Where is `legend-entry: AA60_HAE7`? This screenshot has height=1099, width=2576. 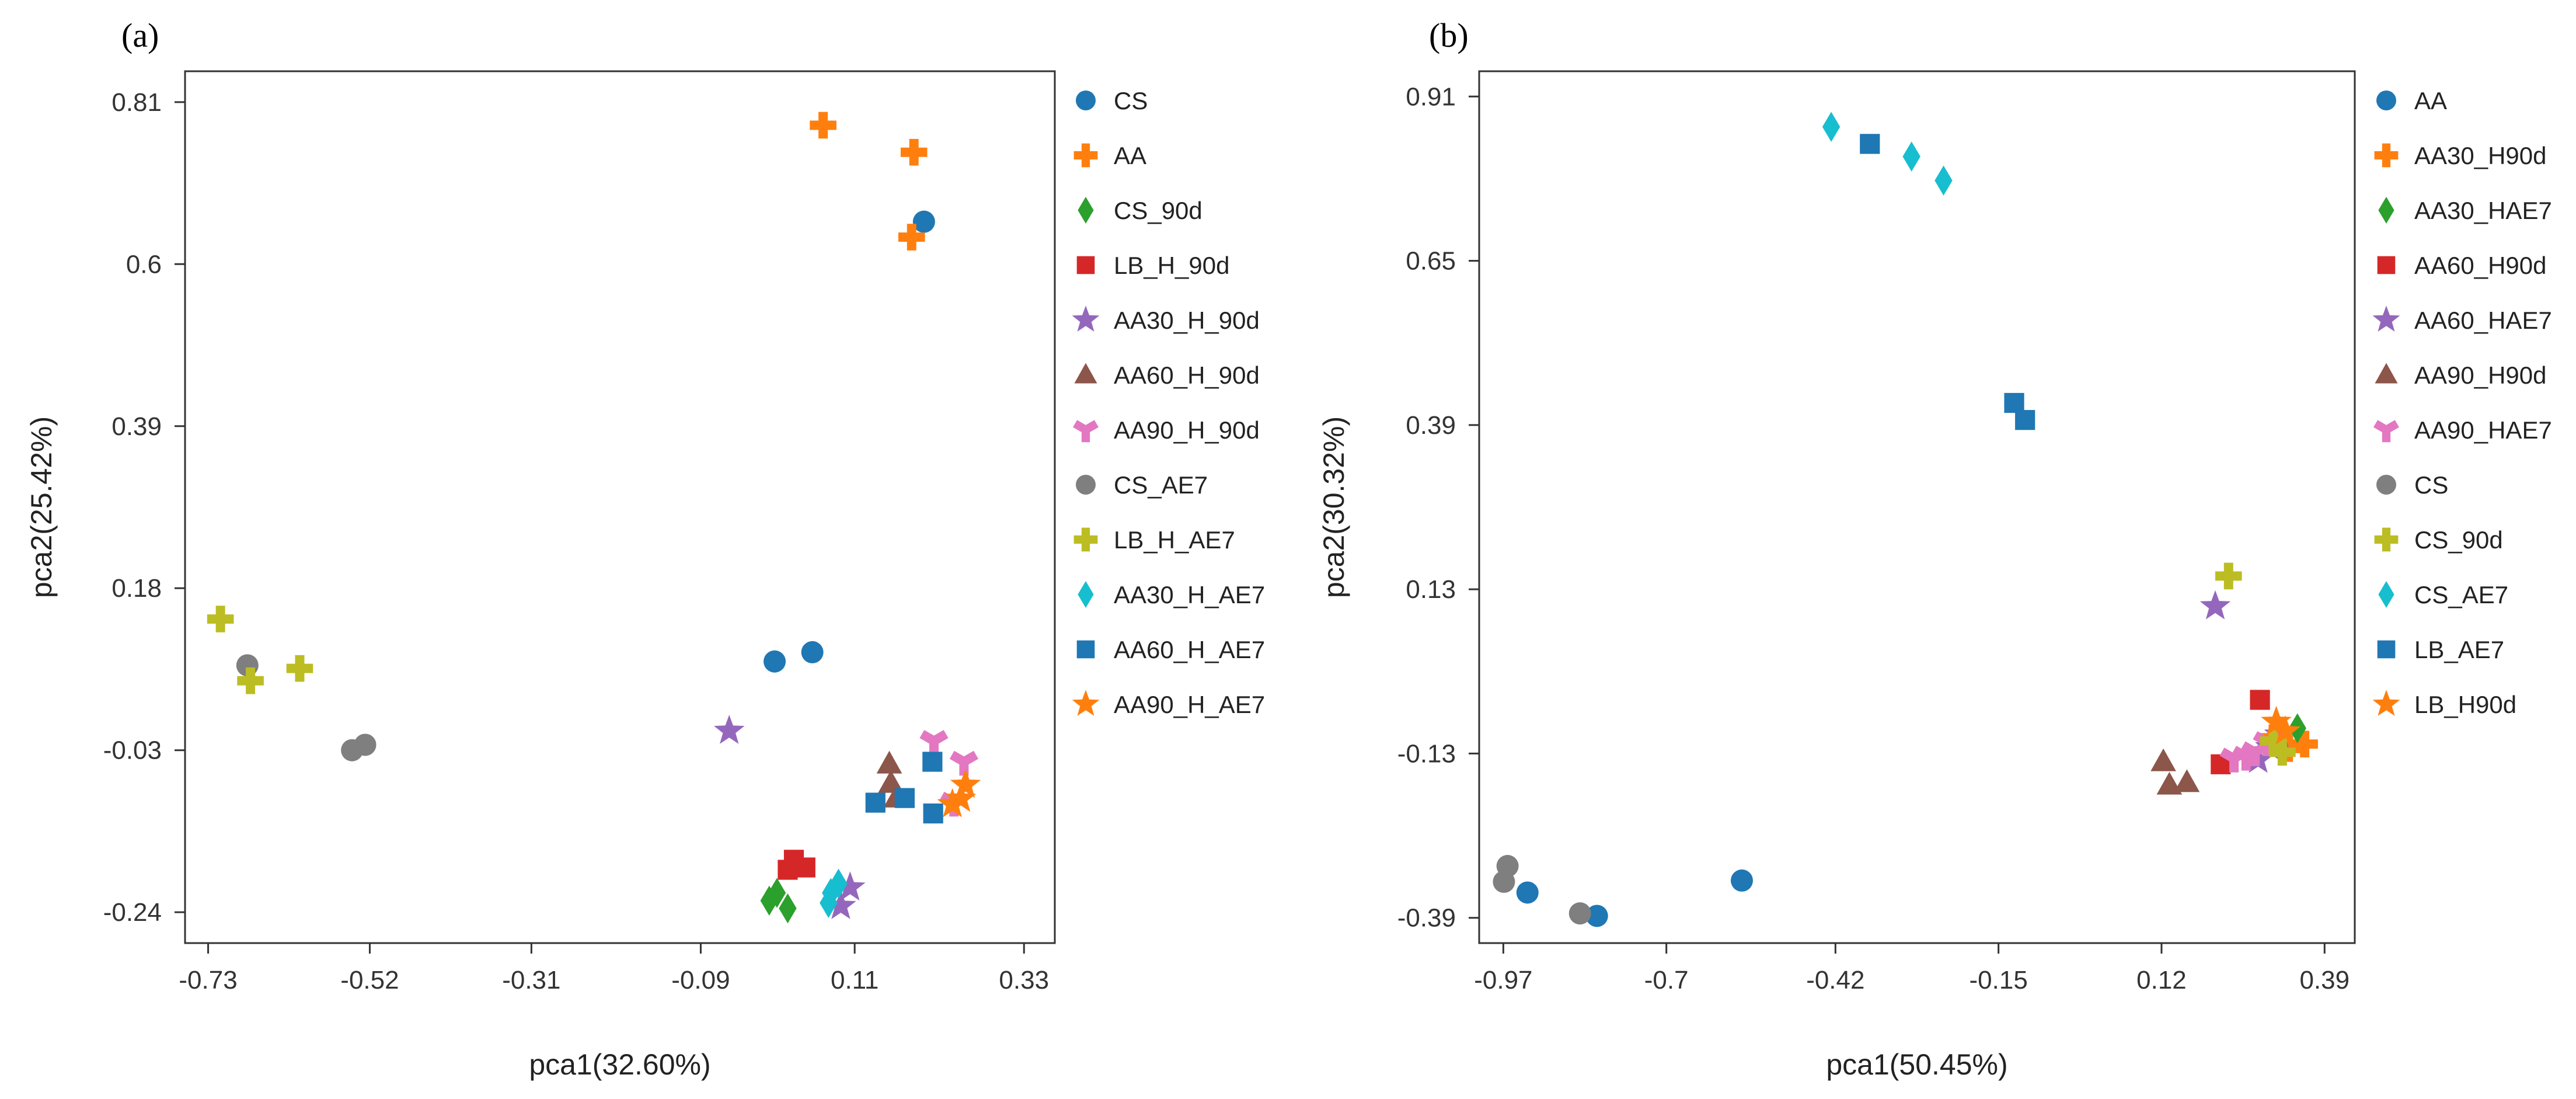
legend-entry: AA60_HAE7 is located at coordinates (2483, 320).